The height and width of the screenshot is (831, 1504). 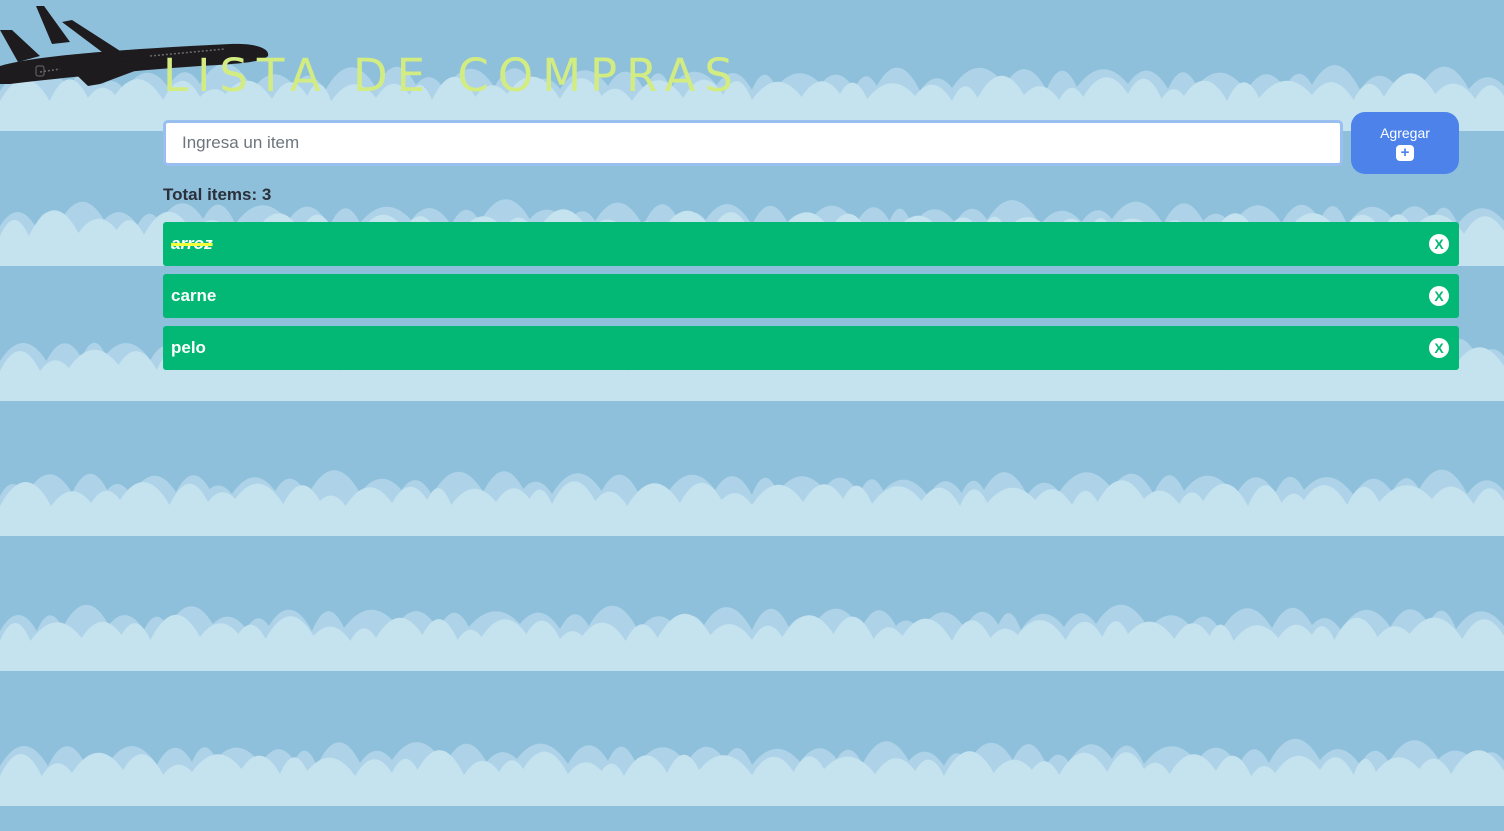 I want to click on add-button-label: Agregar, so click(x=1405, y=133).